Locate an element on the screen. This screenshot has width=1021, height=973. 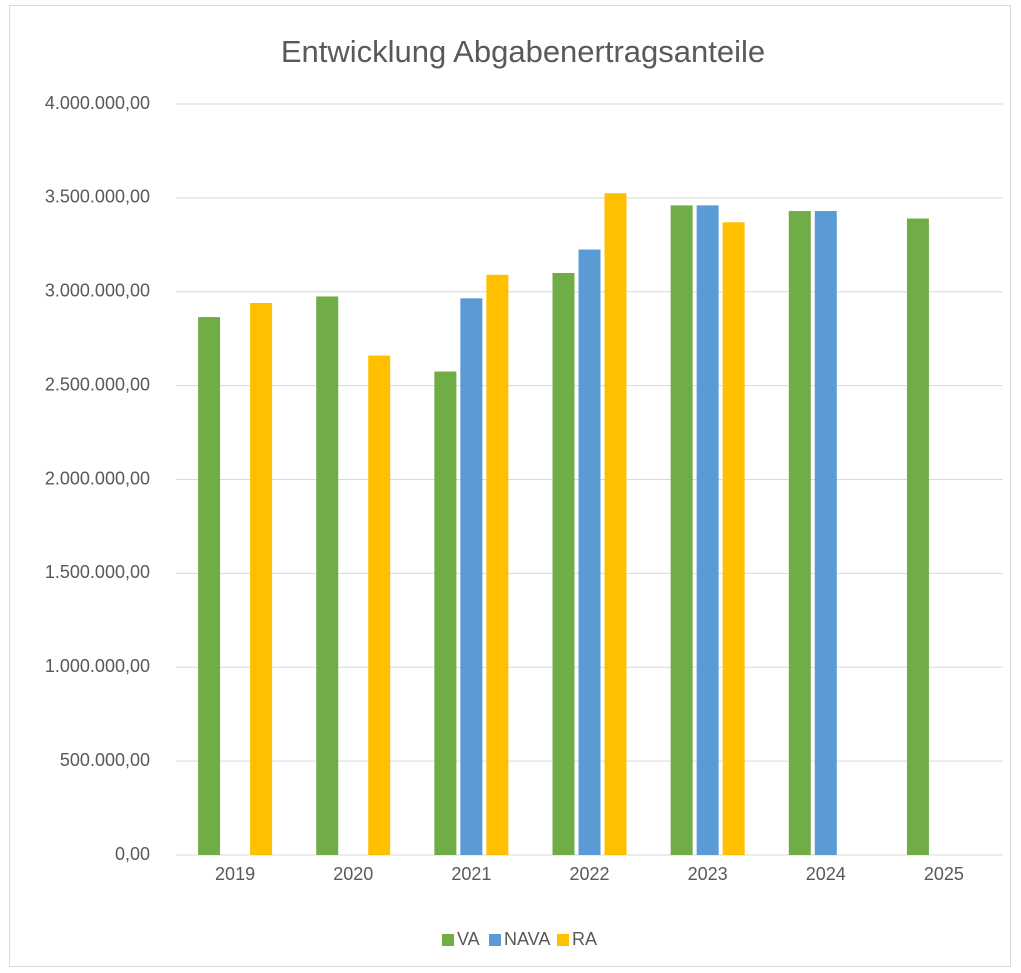
x-tick-label: 2024 is located at coordinates (826, 874).